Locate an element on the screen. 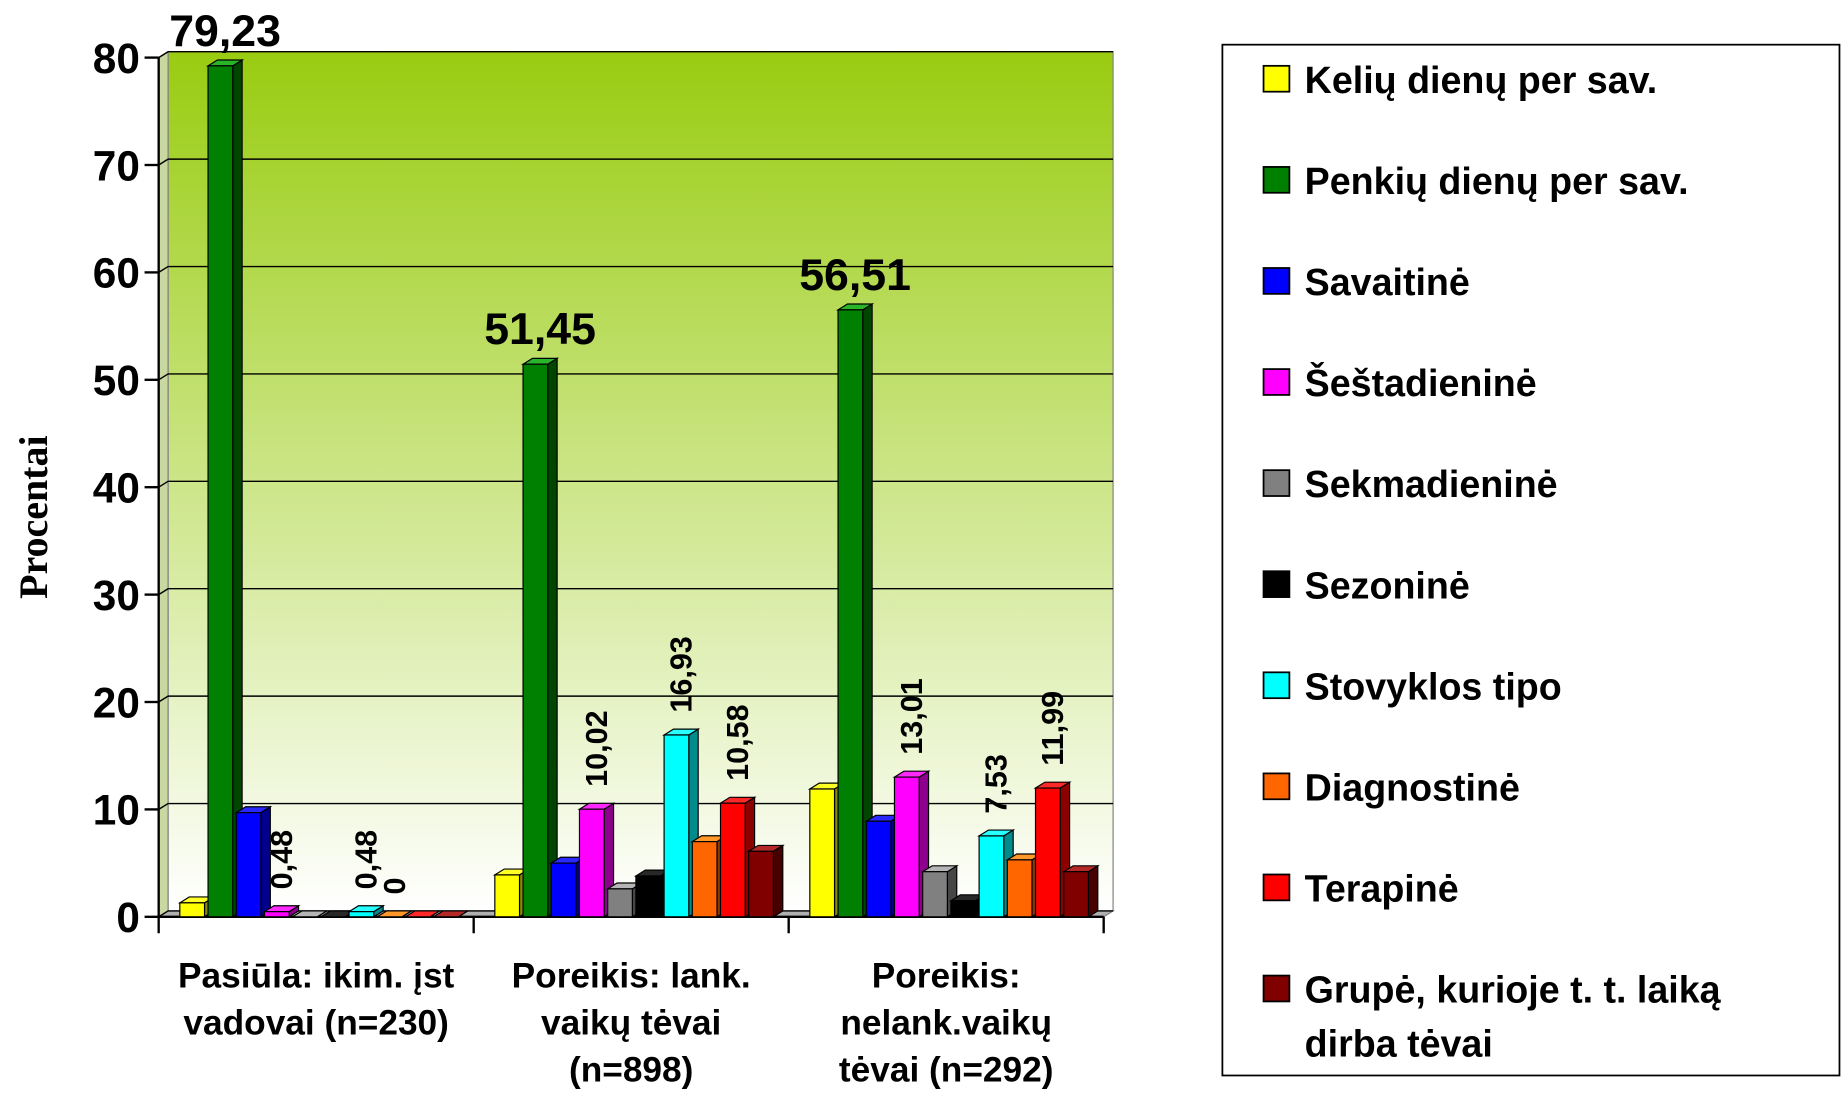  y-tick-label: 10 is located at coordinates (116, 810).